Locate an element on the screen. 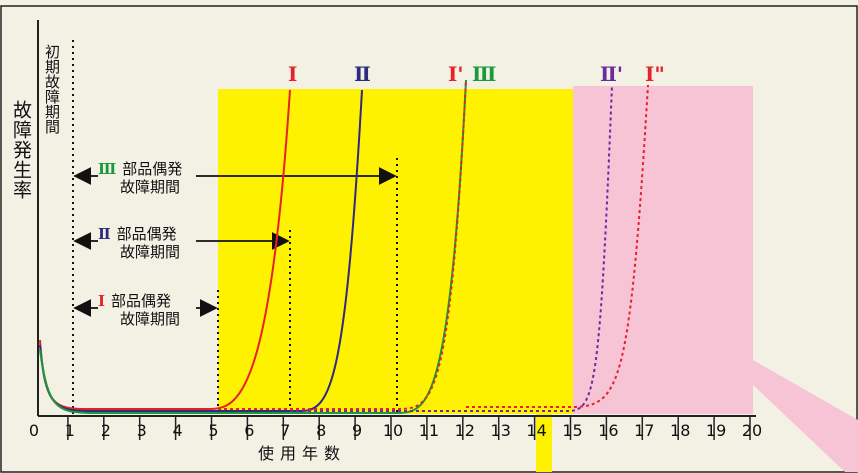 The image size is (858, 473). x-tick-label-5: 5 is located at coordinates (213, 430).